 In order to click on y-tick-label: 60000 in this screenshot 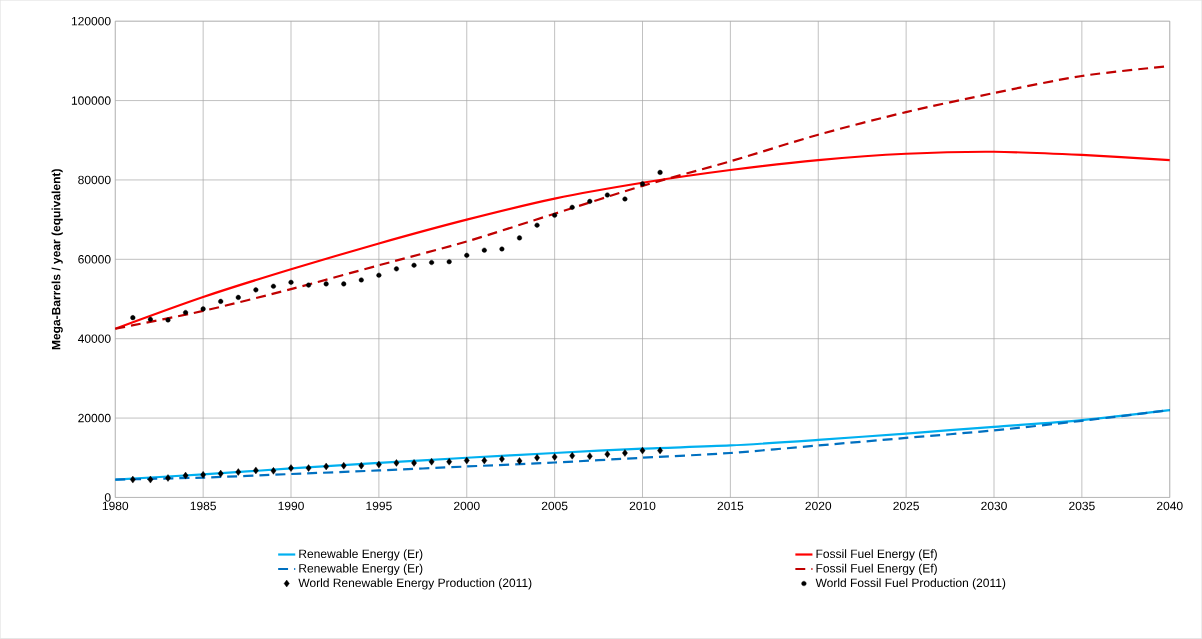, I will do `click(94, 259)`.